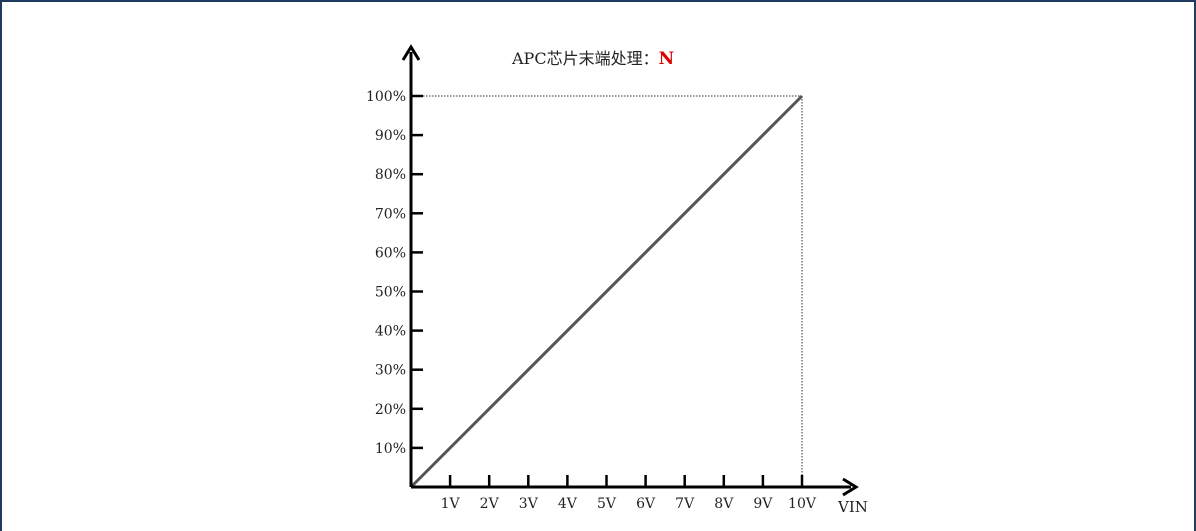 This screenshot has width=1196, height=531. Describe the element at coordinates (763, 504) in the screenshot. I see `x-tick-label: 9V` at that location.